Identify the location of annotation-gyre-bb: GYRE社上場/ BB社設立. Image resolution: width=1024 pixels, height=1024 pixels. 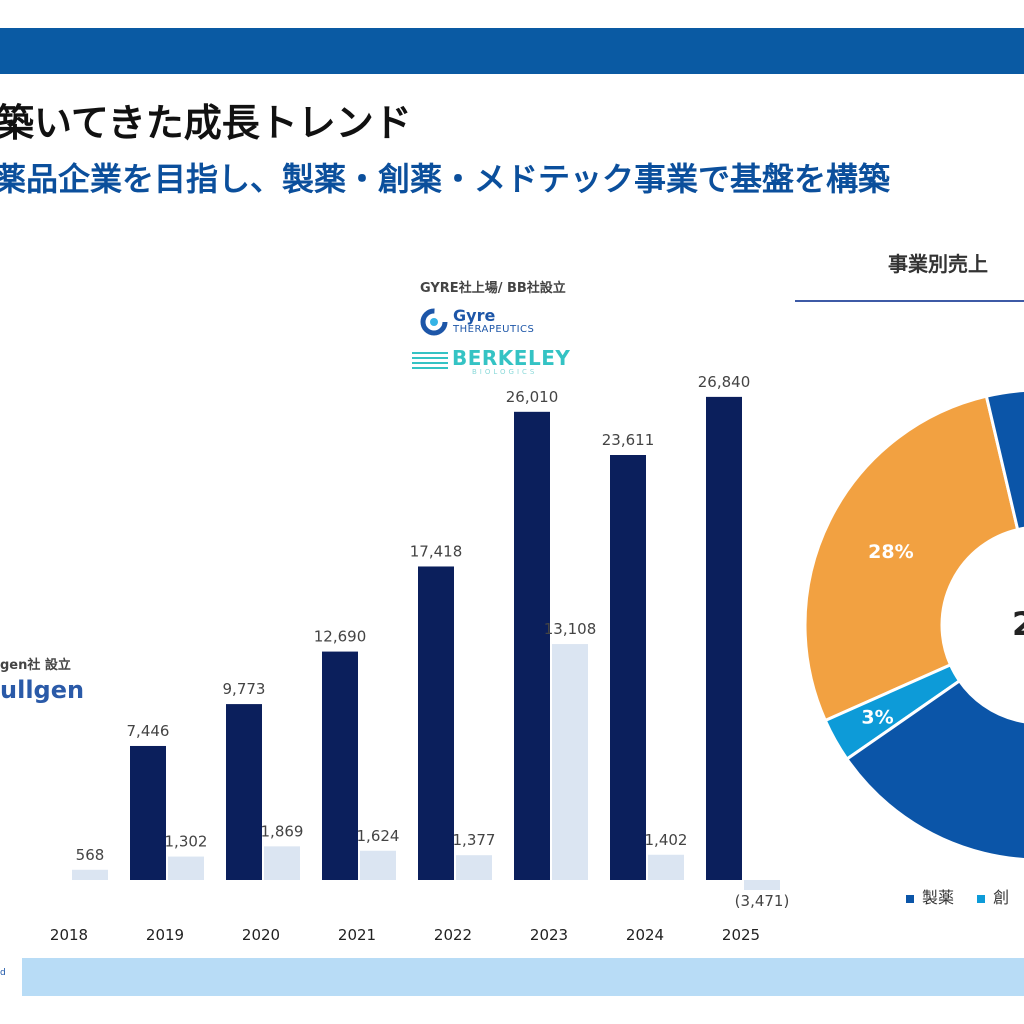
(493, 288).